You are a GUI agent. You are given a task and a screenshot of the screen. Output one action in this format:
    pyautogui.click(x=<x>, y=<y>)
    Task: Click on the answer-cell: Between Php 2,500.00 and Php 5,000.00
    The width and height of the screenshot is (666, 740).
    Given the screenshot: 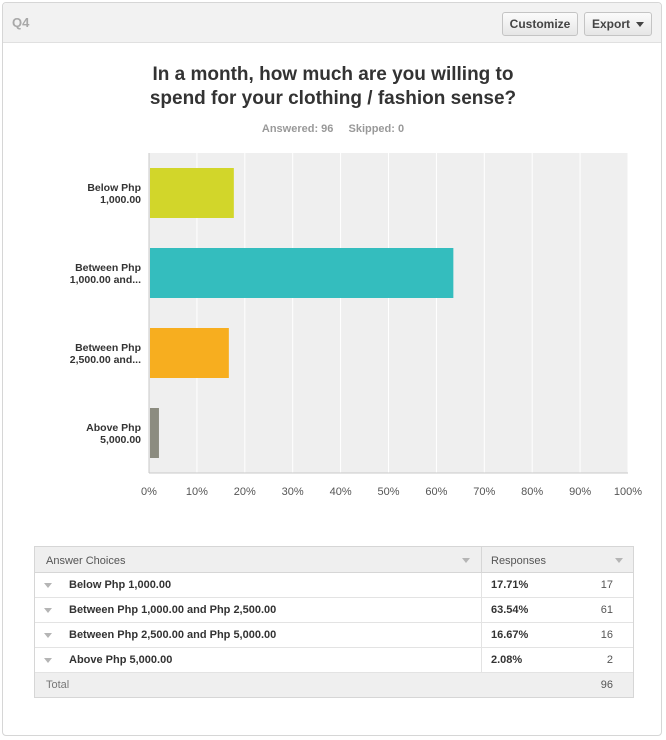 What is the action you would take?
    pyautogui.click(x=258, y=635)
    